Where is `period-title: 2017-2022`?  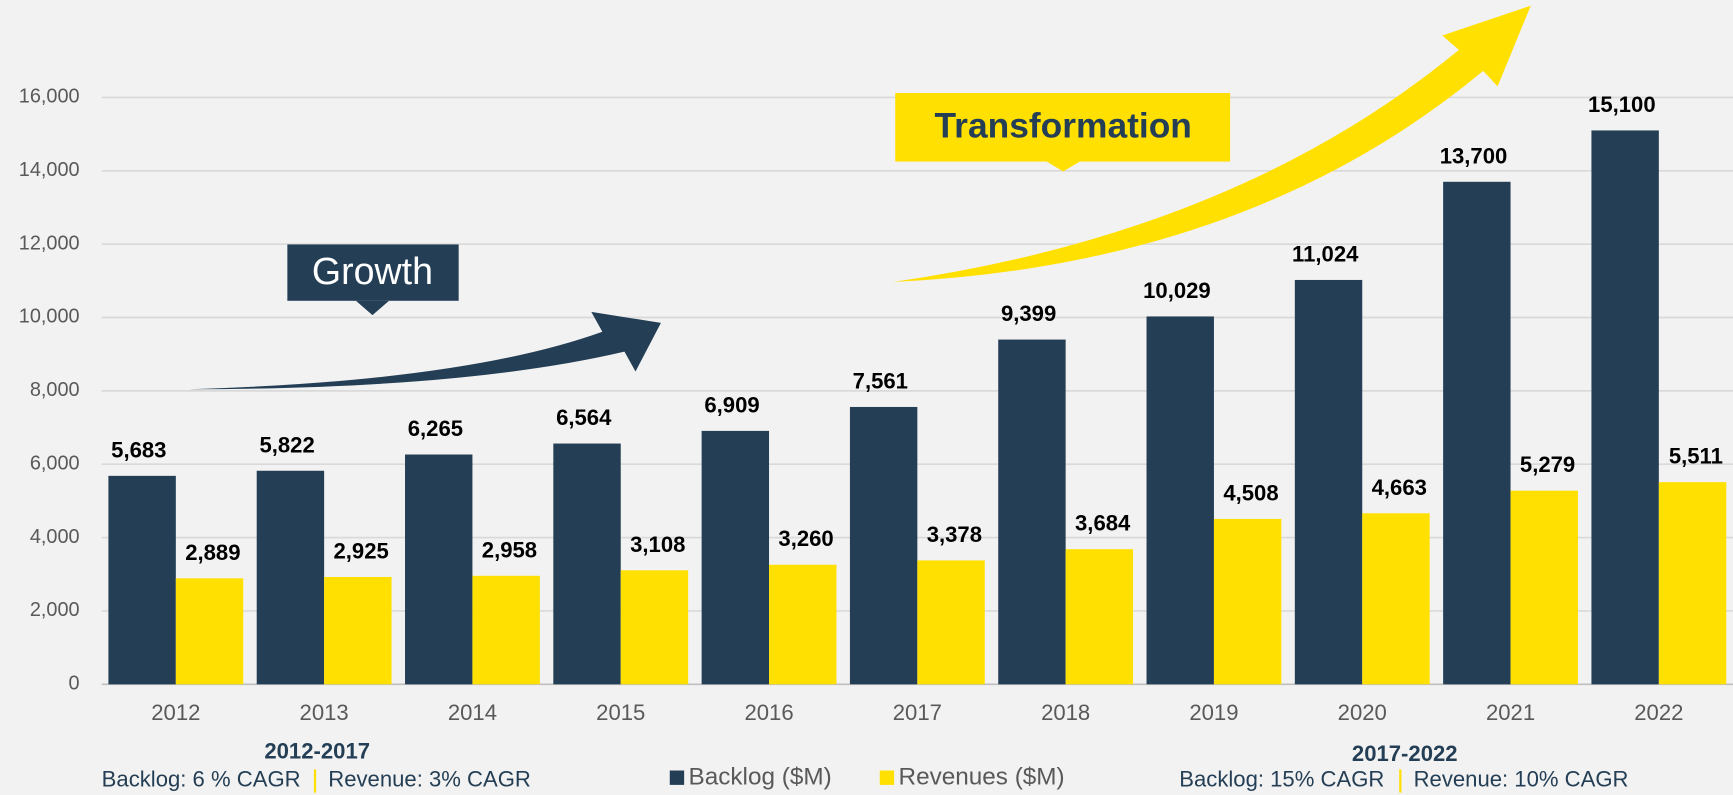 period-title: 2017-2022 is located at coordinates (1405, 753).